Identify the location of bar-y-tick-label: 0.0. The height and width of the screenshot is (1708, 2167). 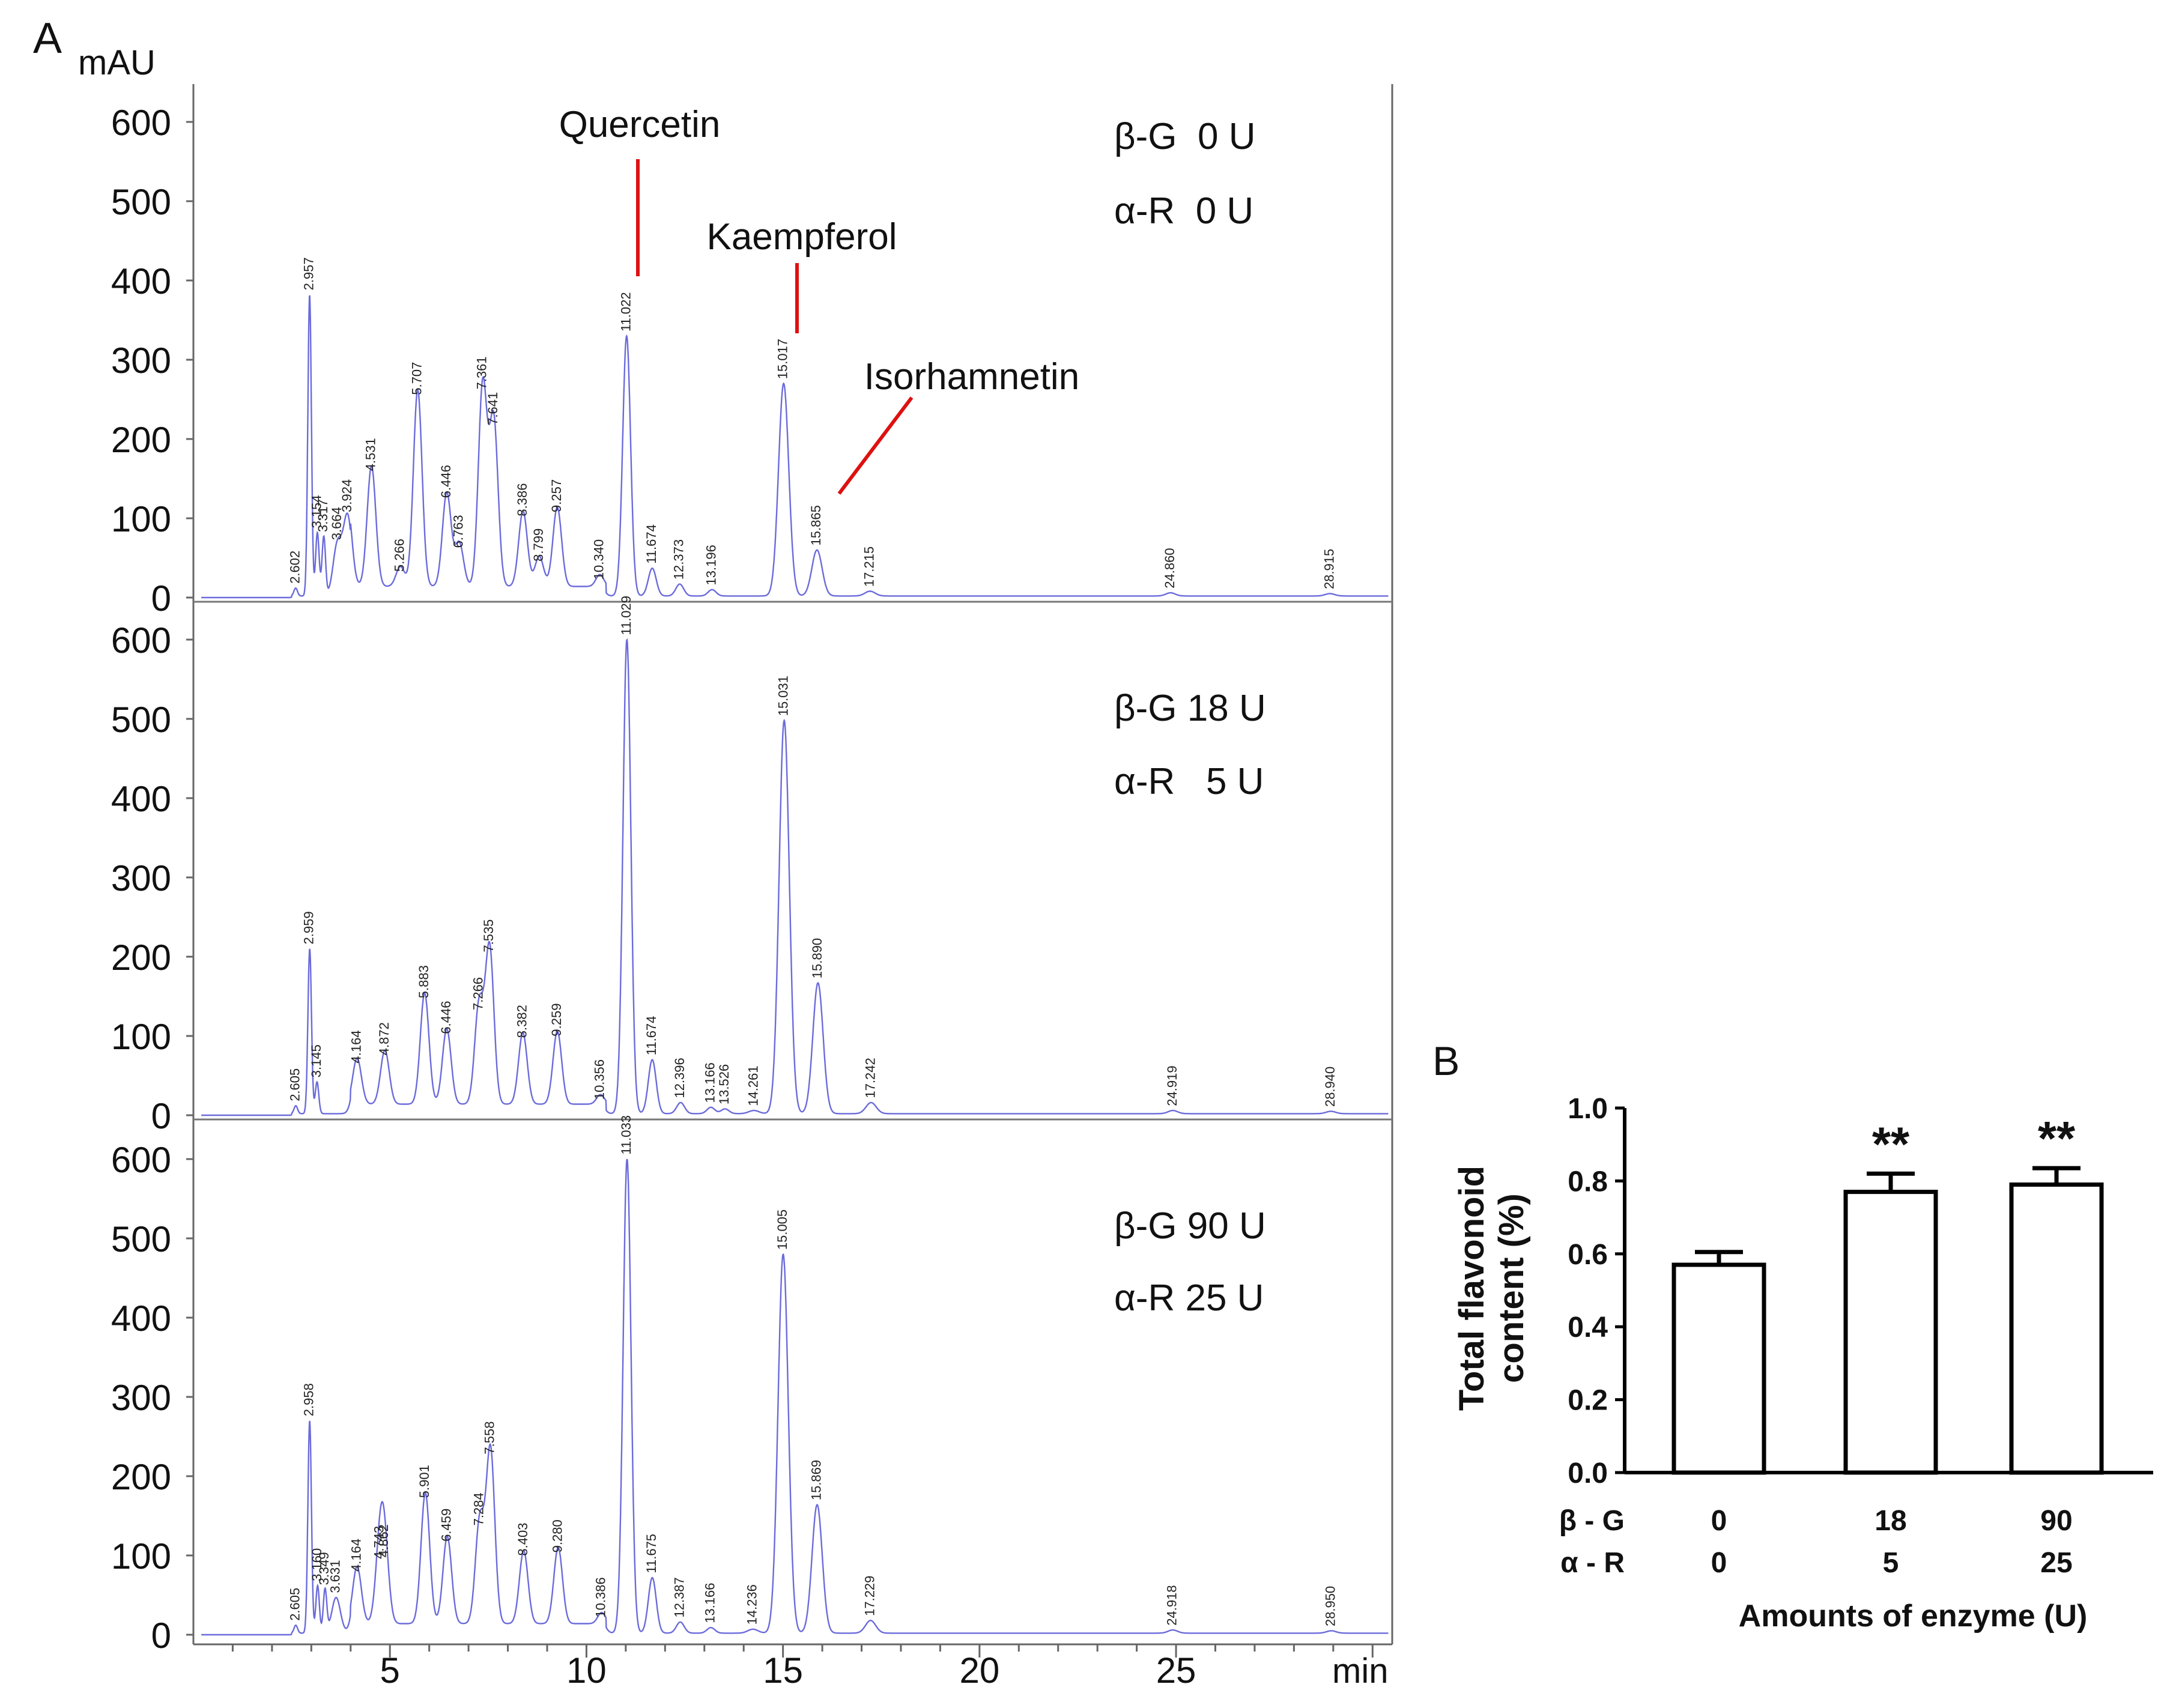
(1588, 1473).